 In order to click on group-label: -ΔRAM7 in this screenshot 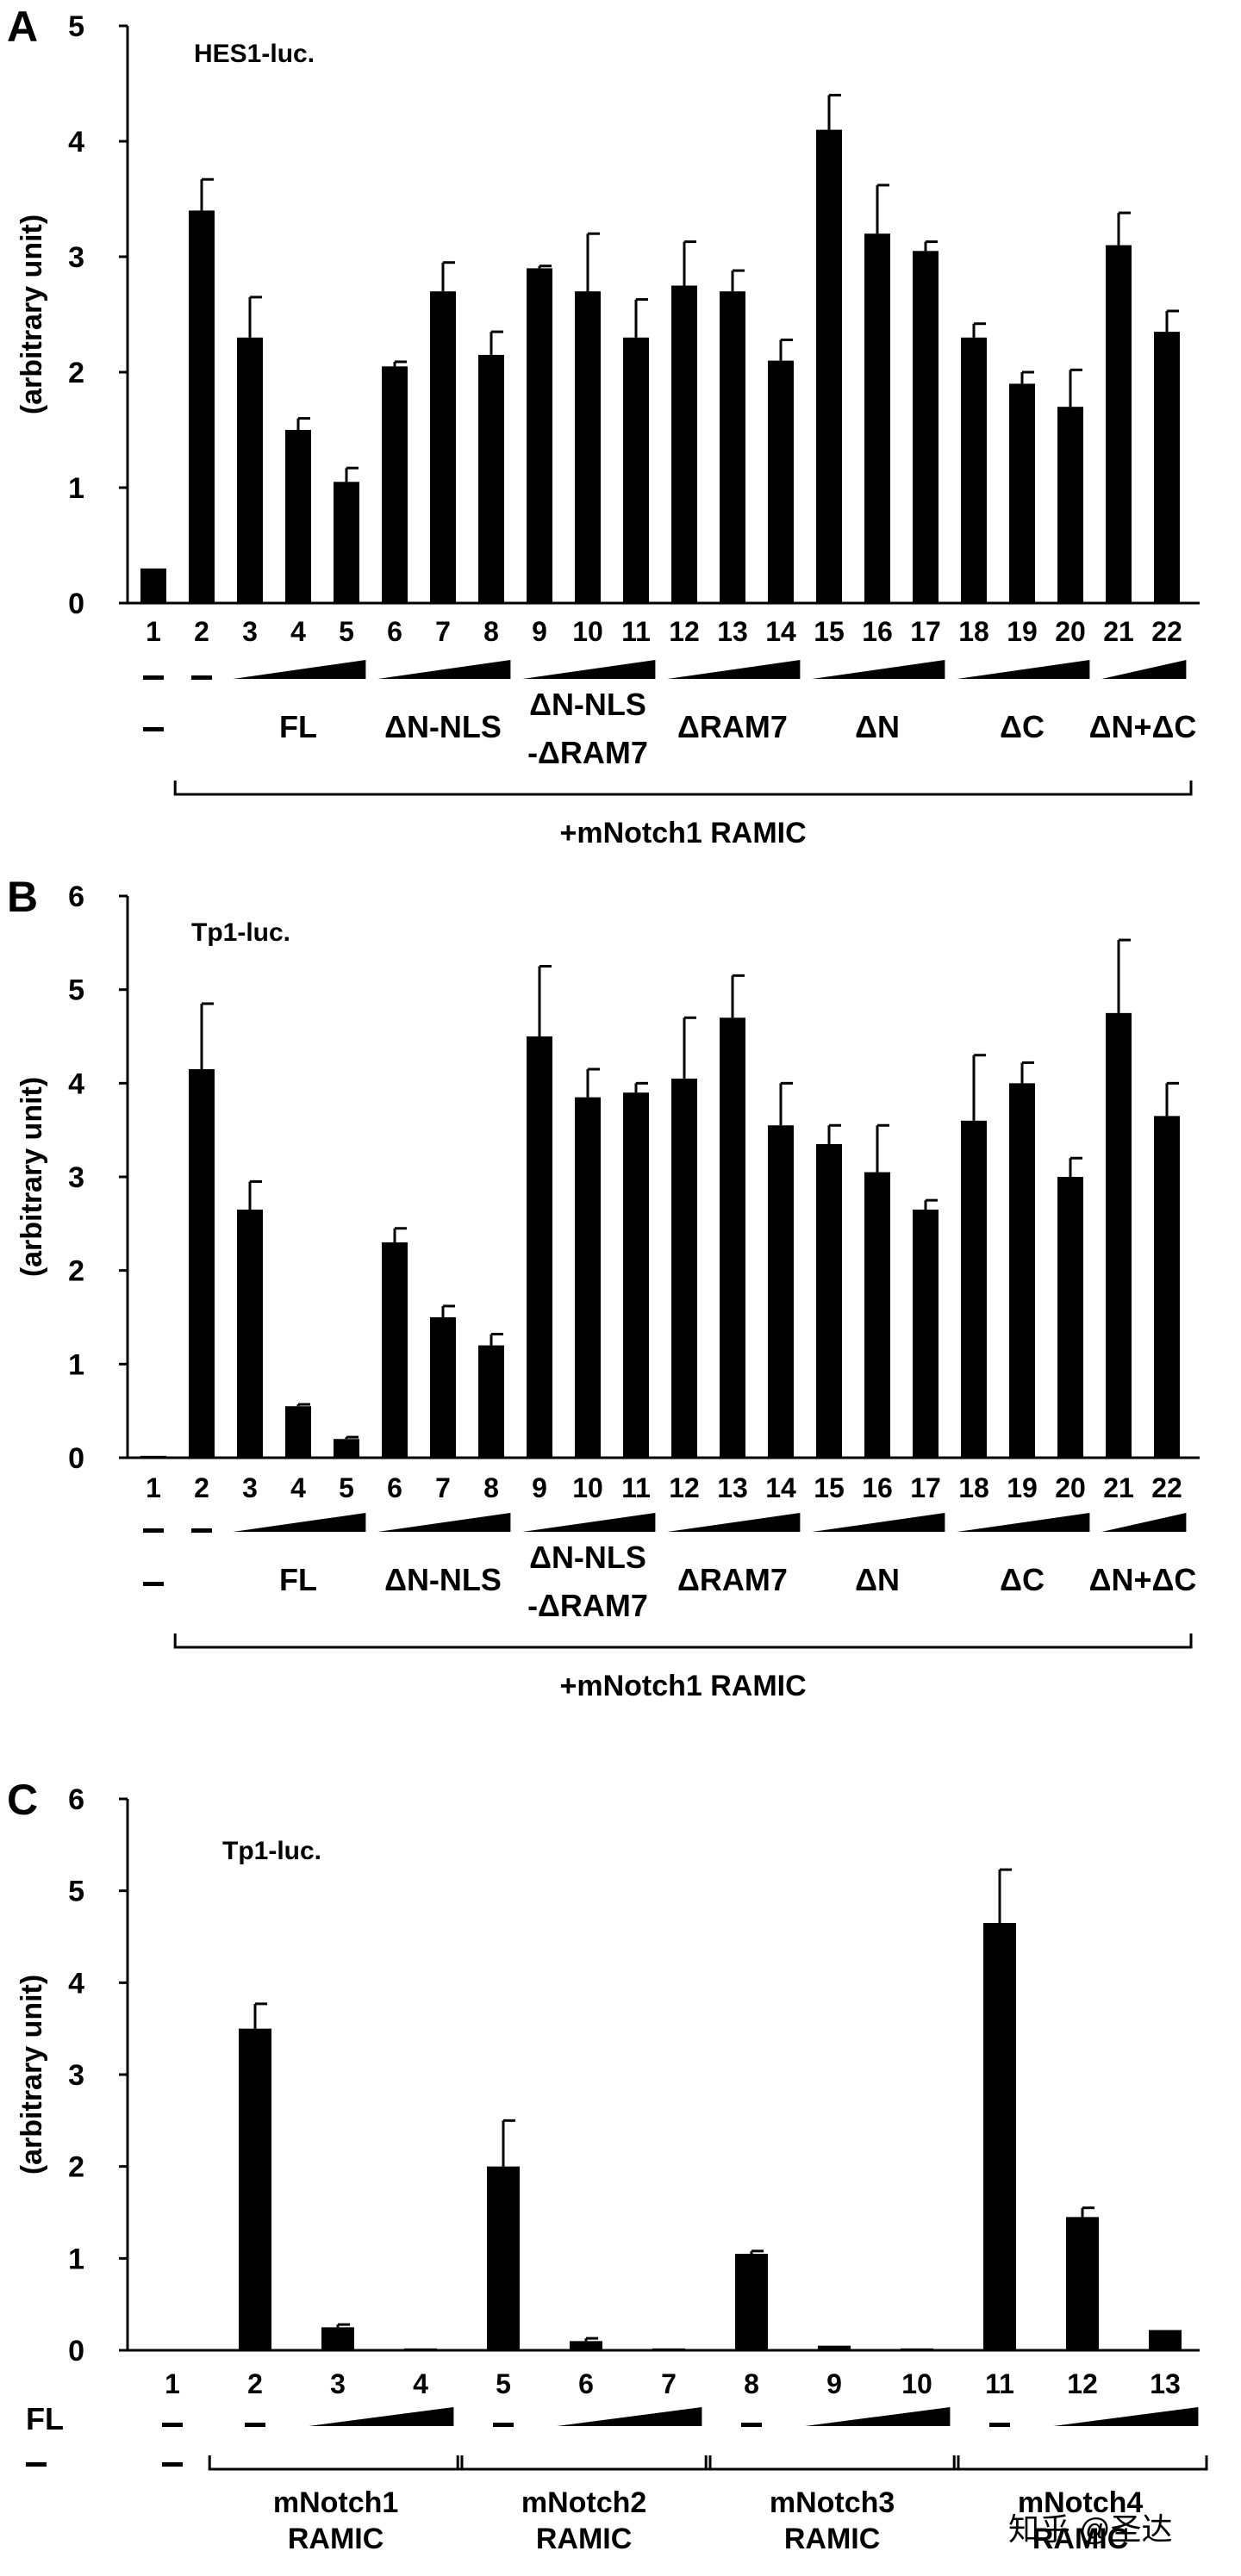, I will do `click(588, 1606)`.